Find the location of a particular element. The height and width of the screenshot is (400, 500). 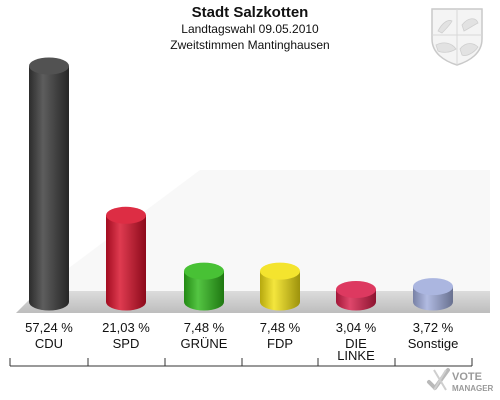

category-label: GRÜNE is located at coordinates (204, 343).